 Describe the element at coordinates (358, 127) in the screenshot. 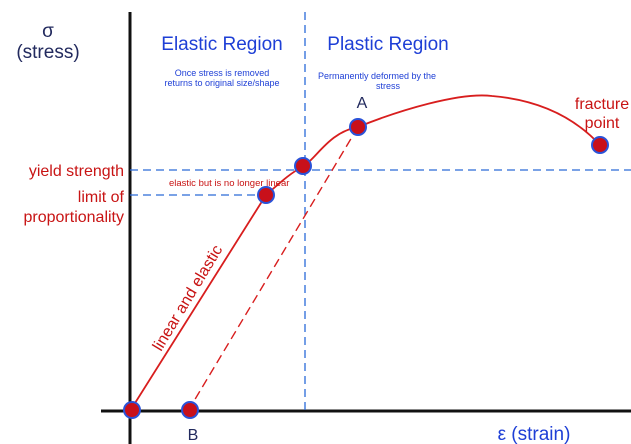

I see `point-a` at that location.